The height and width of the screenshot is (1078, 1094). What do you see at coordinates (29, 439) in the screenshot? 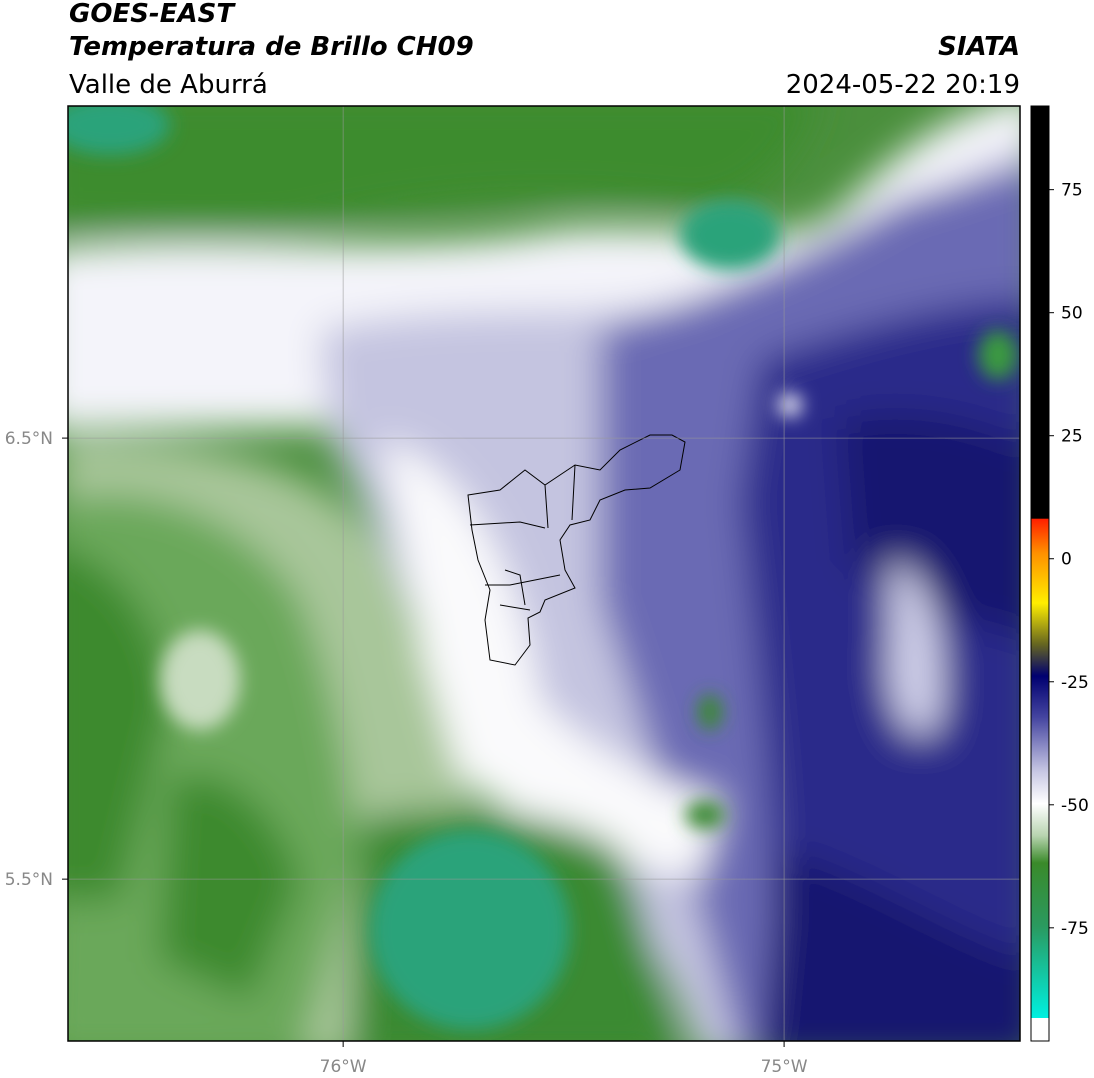
I see `y-tick-label: 6.5°N` at bounding box center [29, 439].